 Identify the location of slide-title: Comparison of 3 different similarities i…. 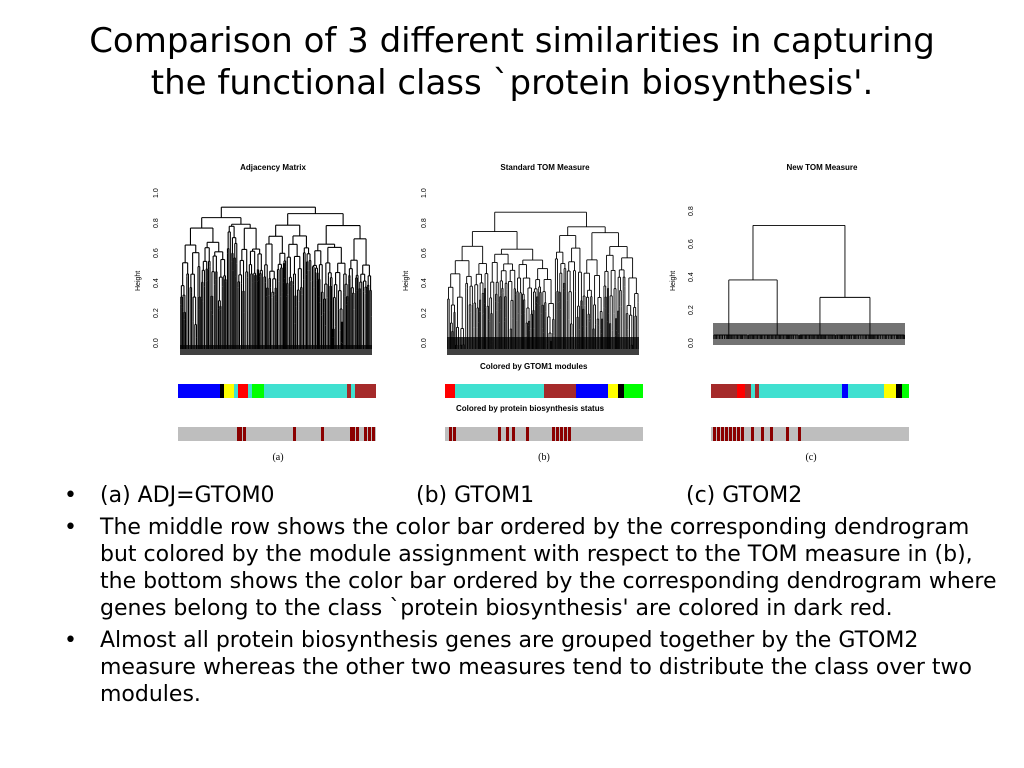
(512, 62).